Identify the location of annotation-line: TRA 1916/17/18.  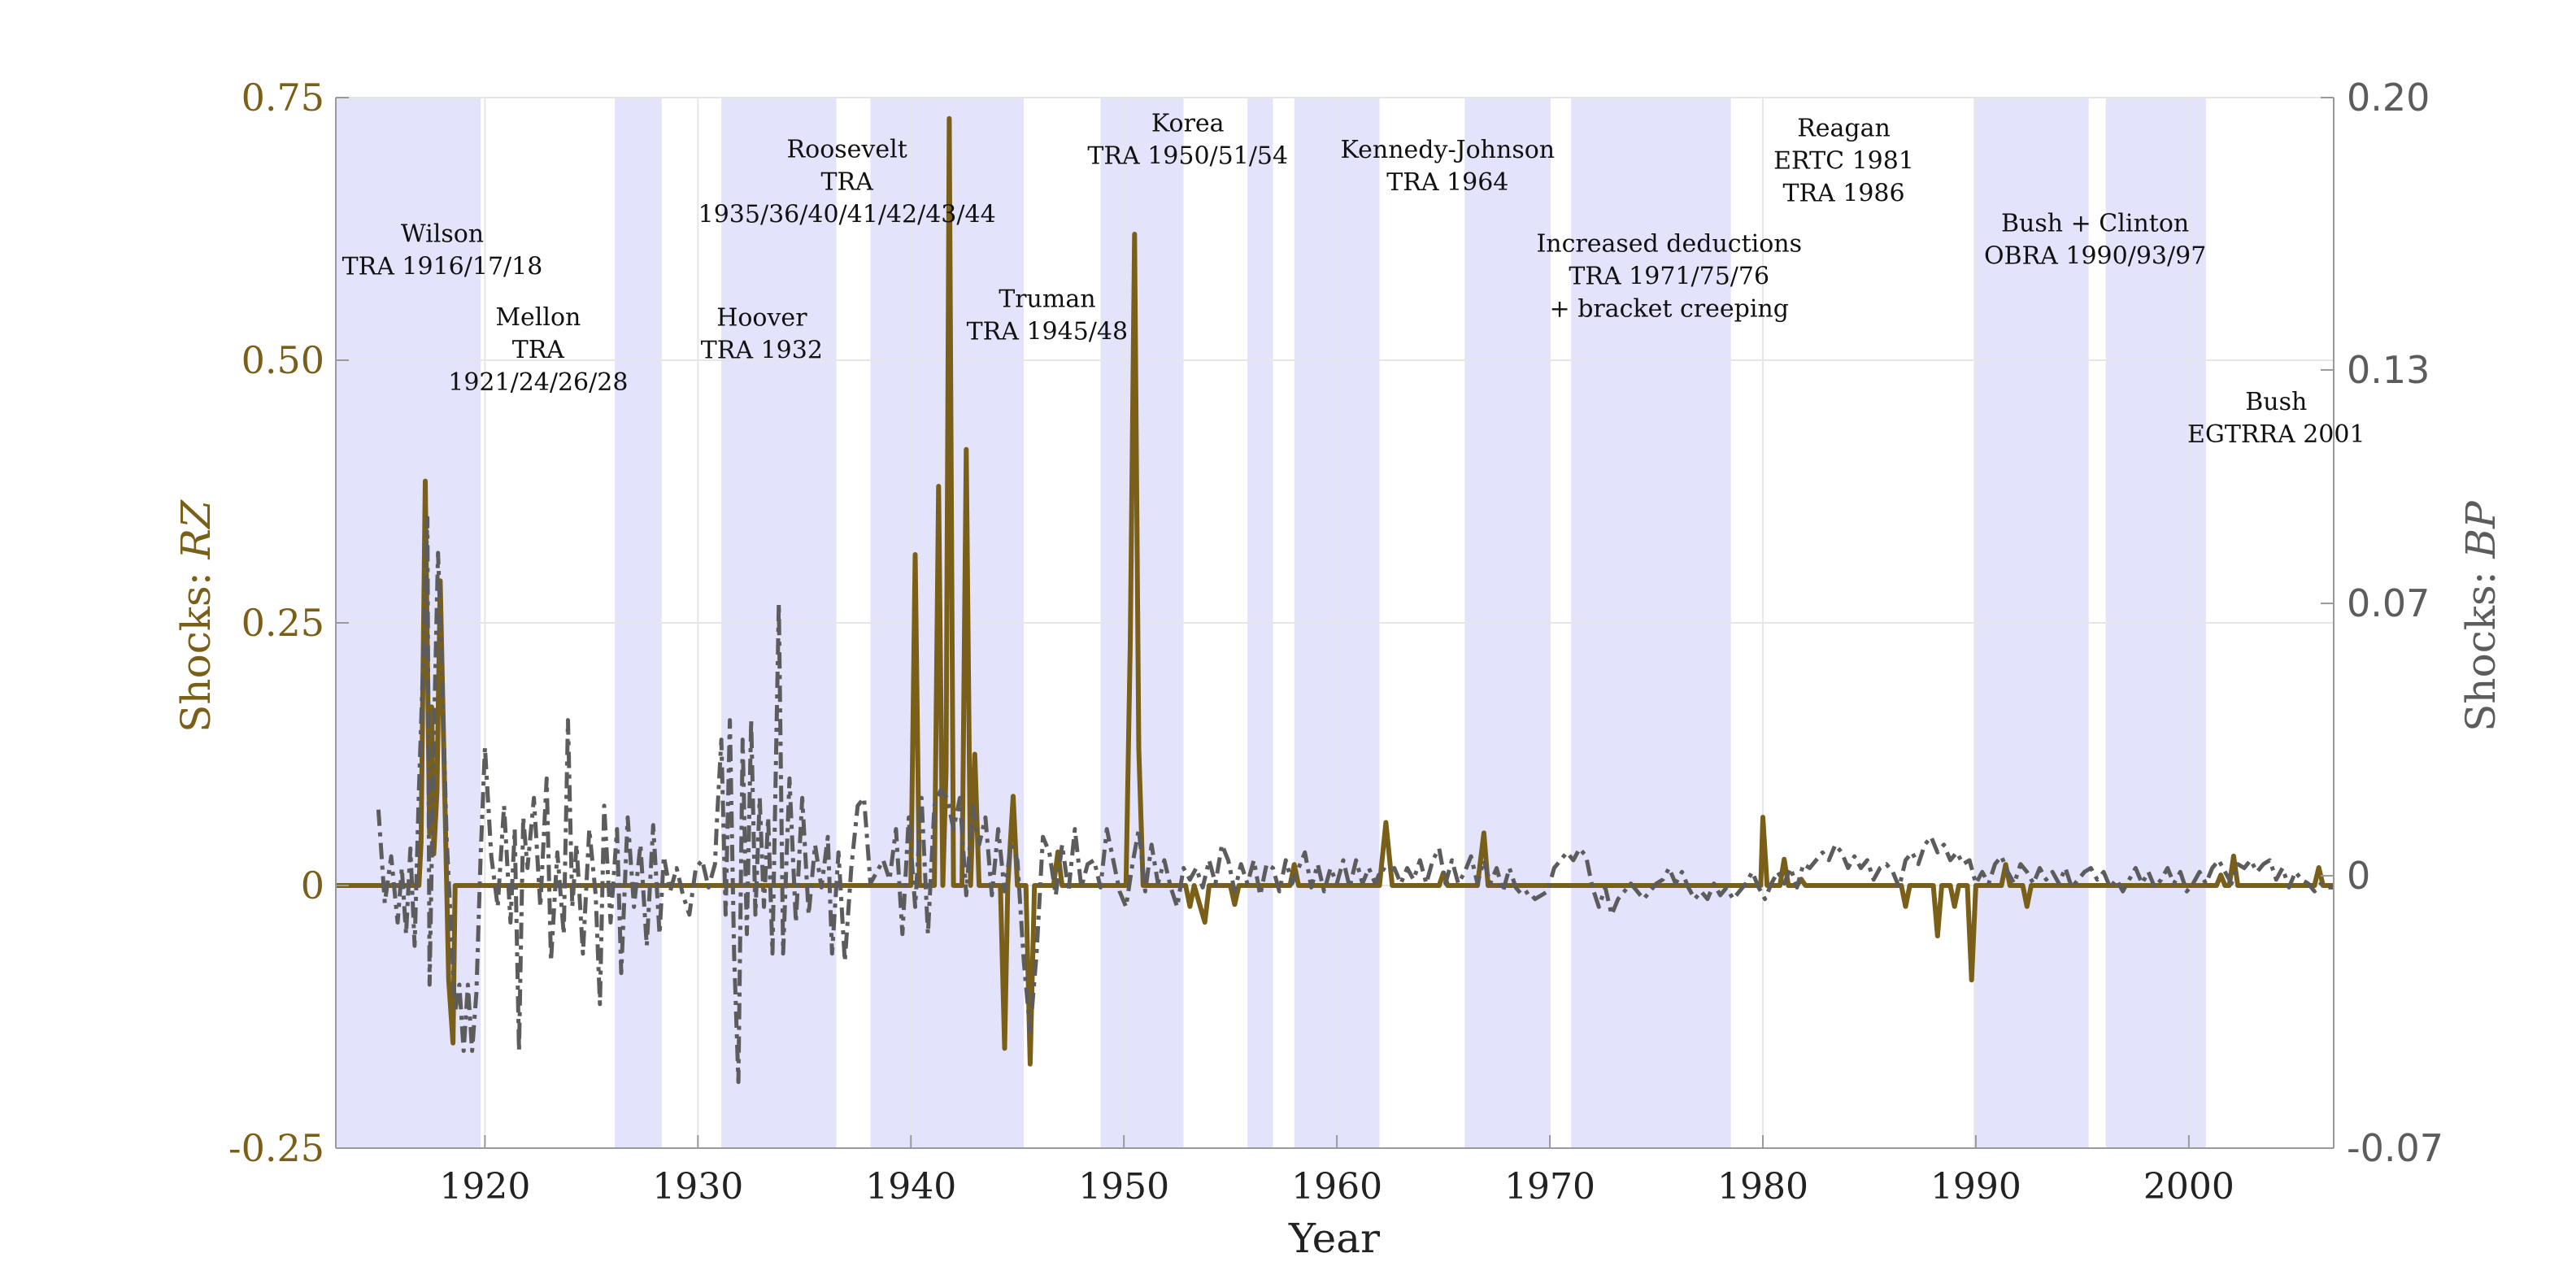
(443, 267).